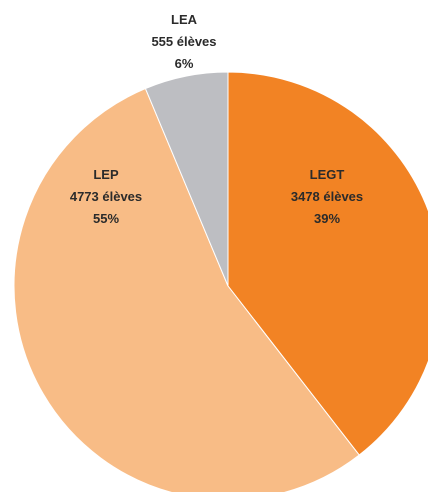 The image size is (428, 492). Describe the element at coordinates (106, 218) in the screenshot. I see `slice-label-lep-percent: 55%` at that location.